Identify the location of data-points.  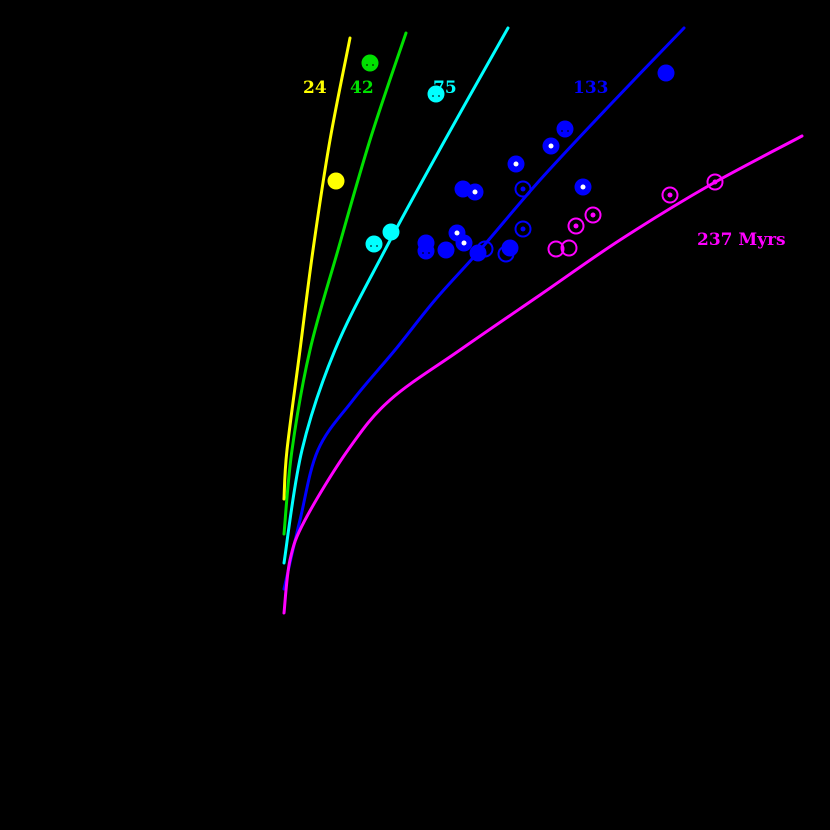
(525, 158).